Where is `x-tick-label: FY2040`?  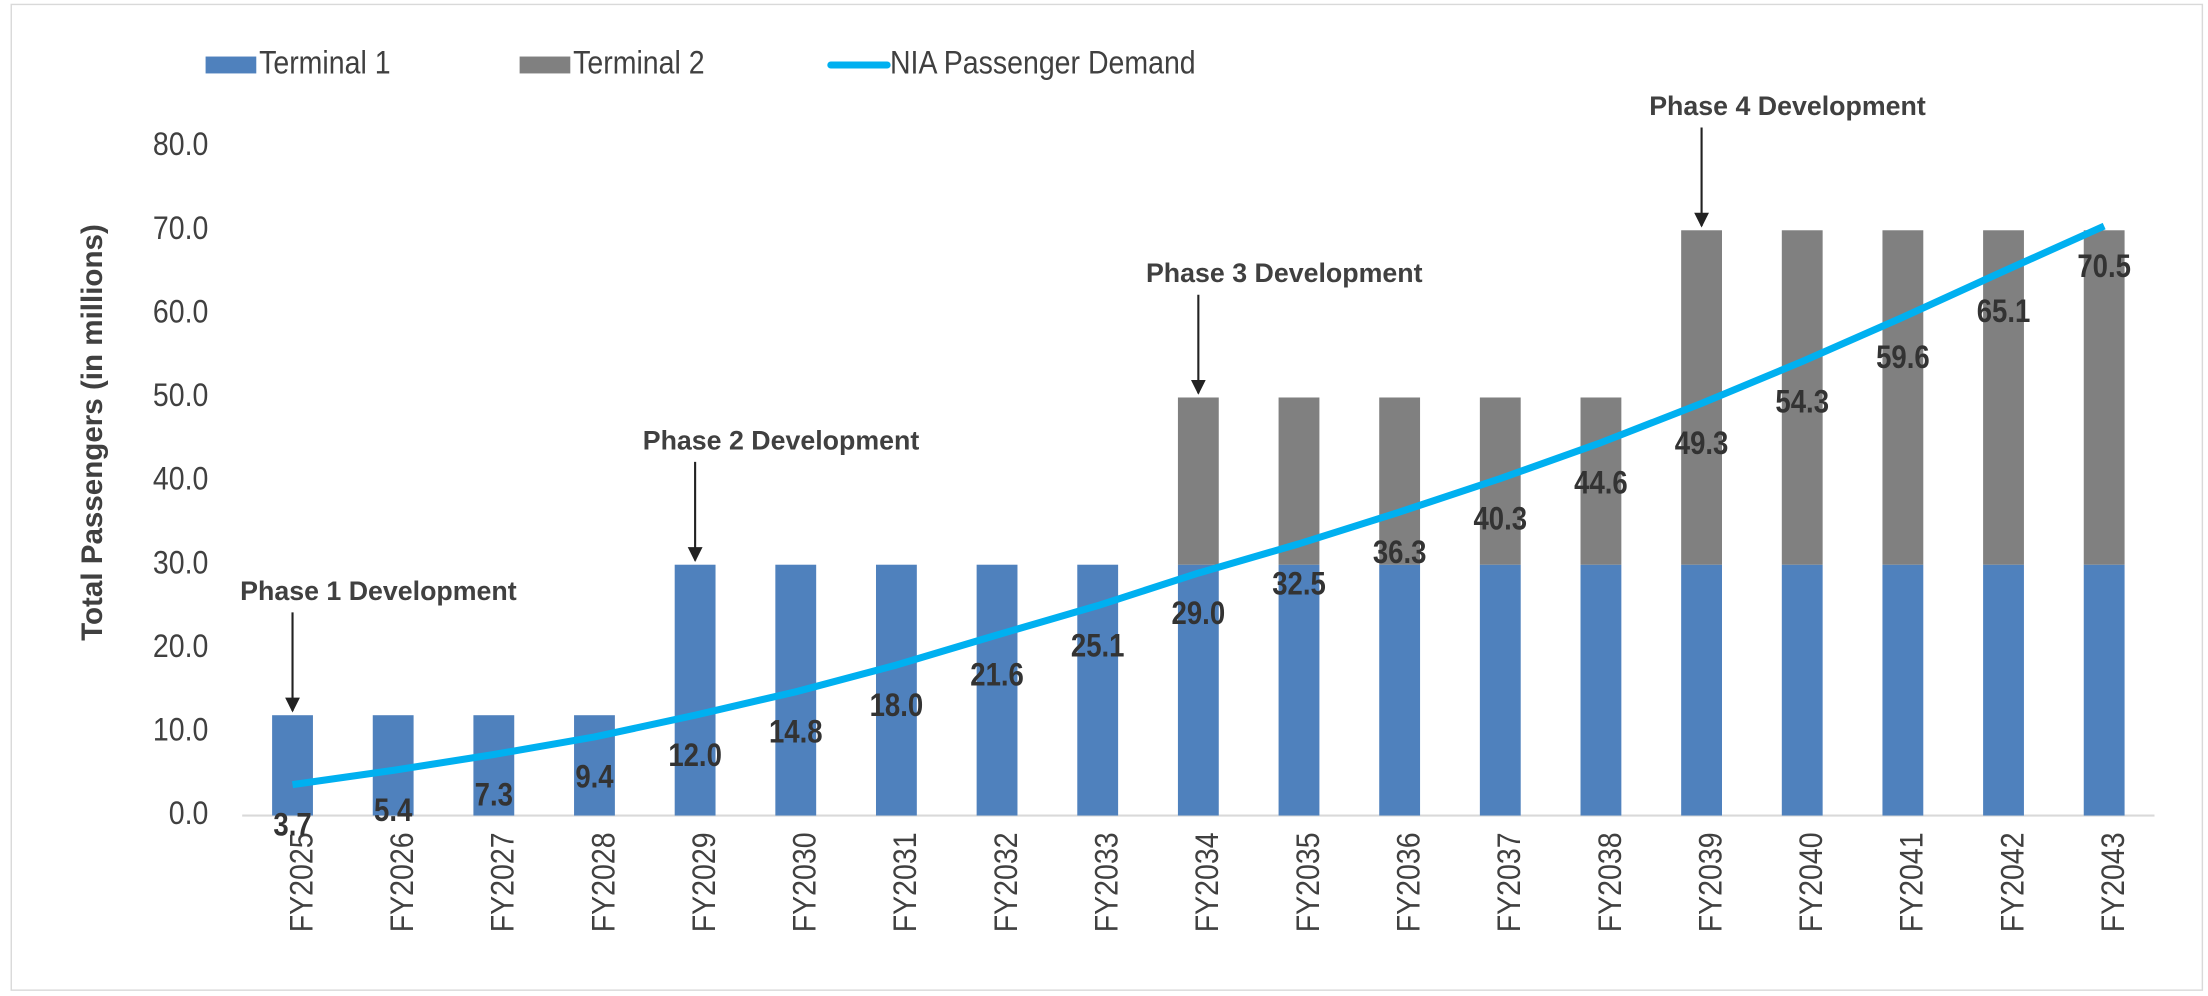
x-tick-label: FY2040 is located at coordinates (1811, 882).